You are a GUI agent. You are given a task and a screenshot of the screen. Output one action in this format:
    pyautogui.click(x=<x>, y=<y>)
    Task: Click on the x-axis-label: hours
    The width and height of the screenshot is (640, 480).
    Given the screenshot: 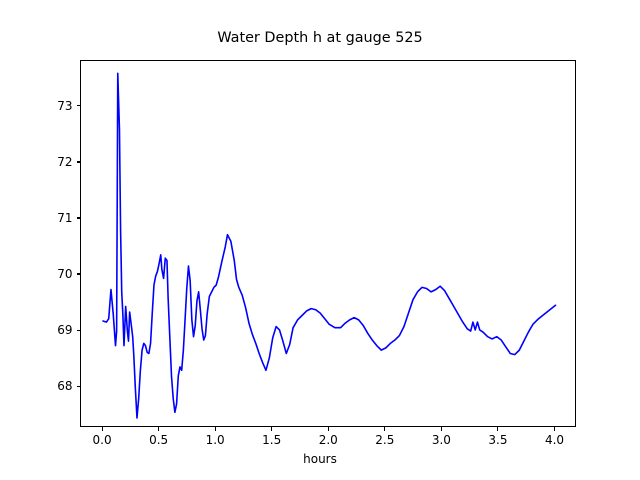 What is the action you would take?
    pyautogui.click(x=320, y=459)
    